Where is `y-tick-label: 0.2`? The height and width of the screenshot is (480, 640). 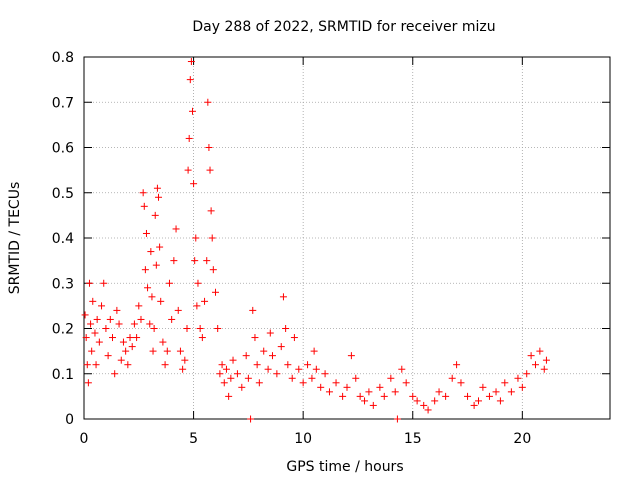 y-tick-label: 0.2 is located at coordinates (63, 330).